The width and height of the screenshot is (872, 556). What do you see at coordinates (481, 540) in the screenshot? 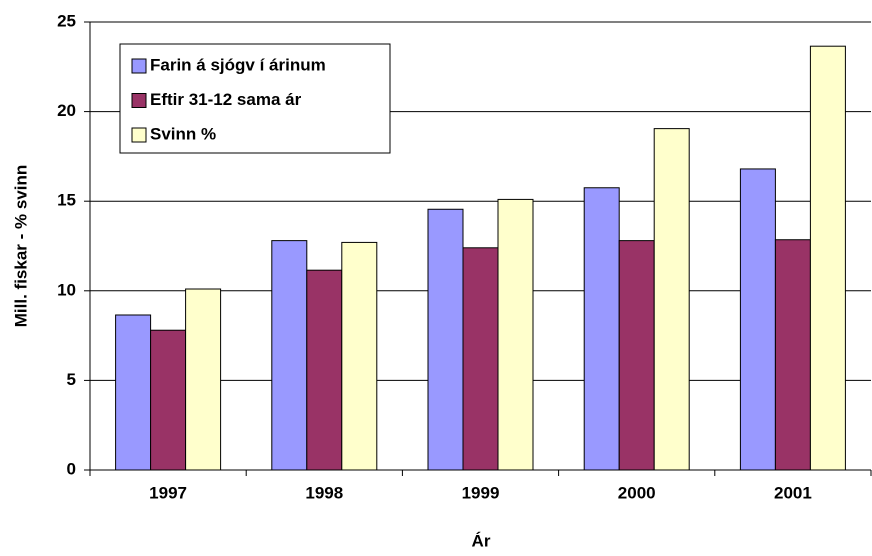
I see `x-axis-title: Ár` at bounding box center [481, 540].